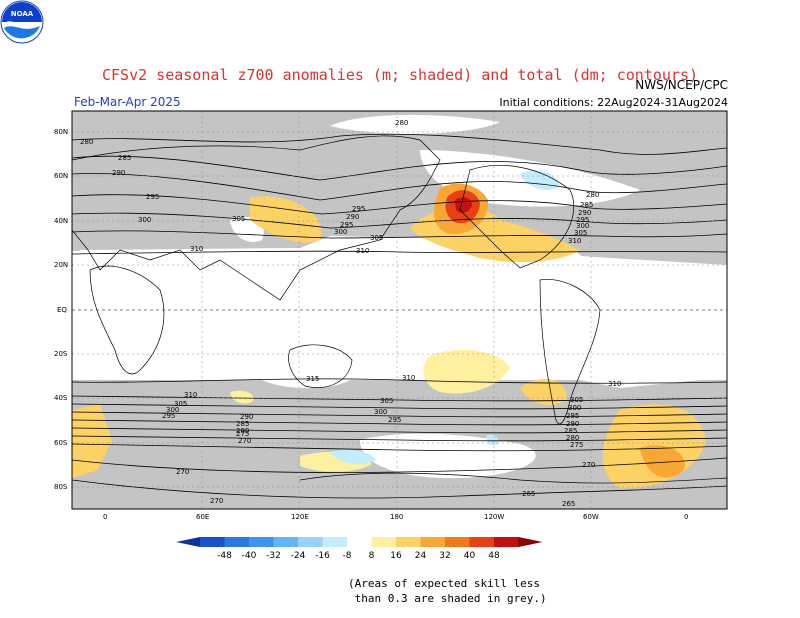  Describe the element at coordinates (273, 556) in the screenshot. I see `colorbar-tick-label: -32` at that location.